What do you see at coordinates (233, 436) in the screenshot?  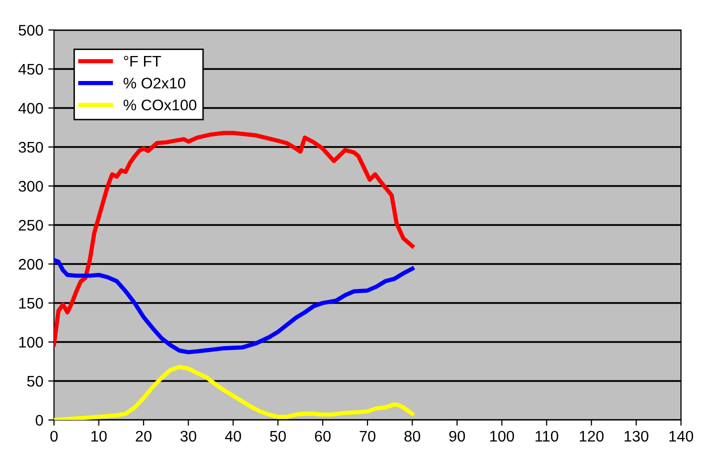 I see `x-tick-label: 40` at bounding box center [233, 436].